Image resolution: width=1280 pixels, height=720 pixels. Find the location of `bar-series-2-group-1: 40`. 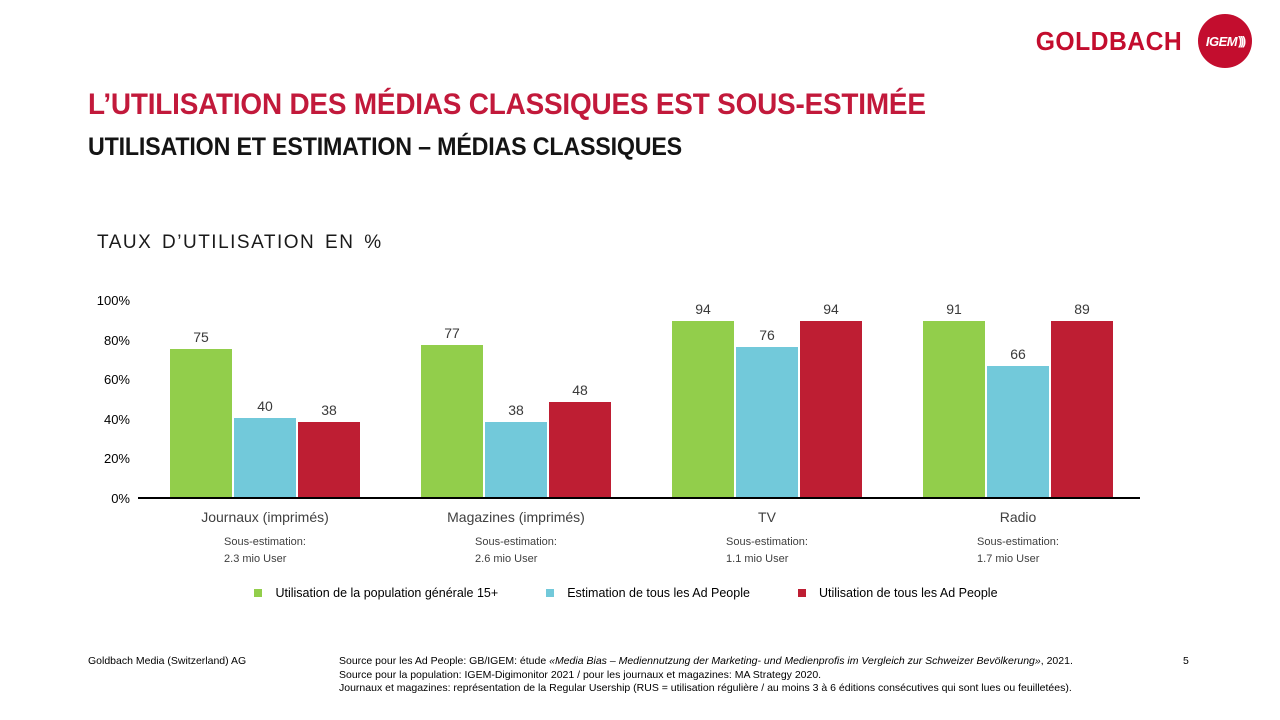

bar-series-2-group-1: 40 is located at coordinates (265, 399).